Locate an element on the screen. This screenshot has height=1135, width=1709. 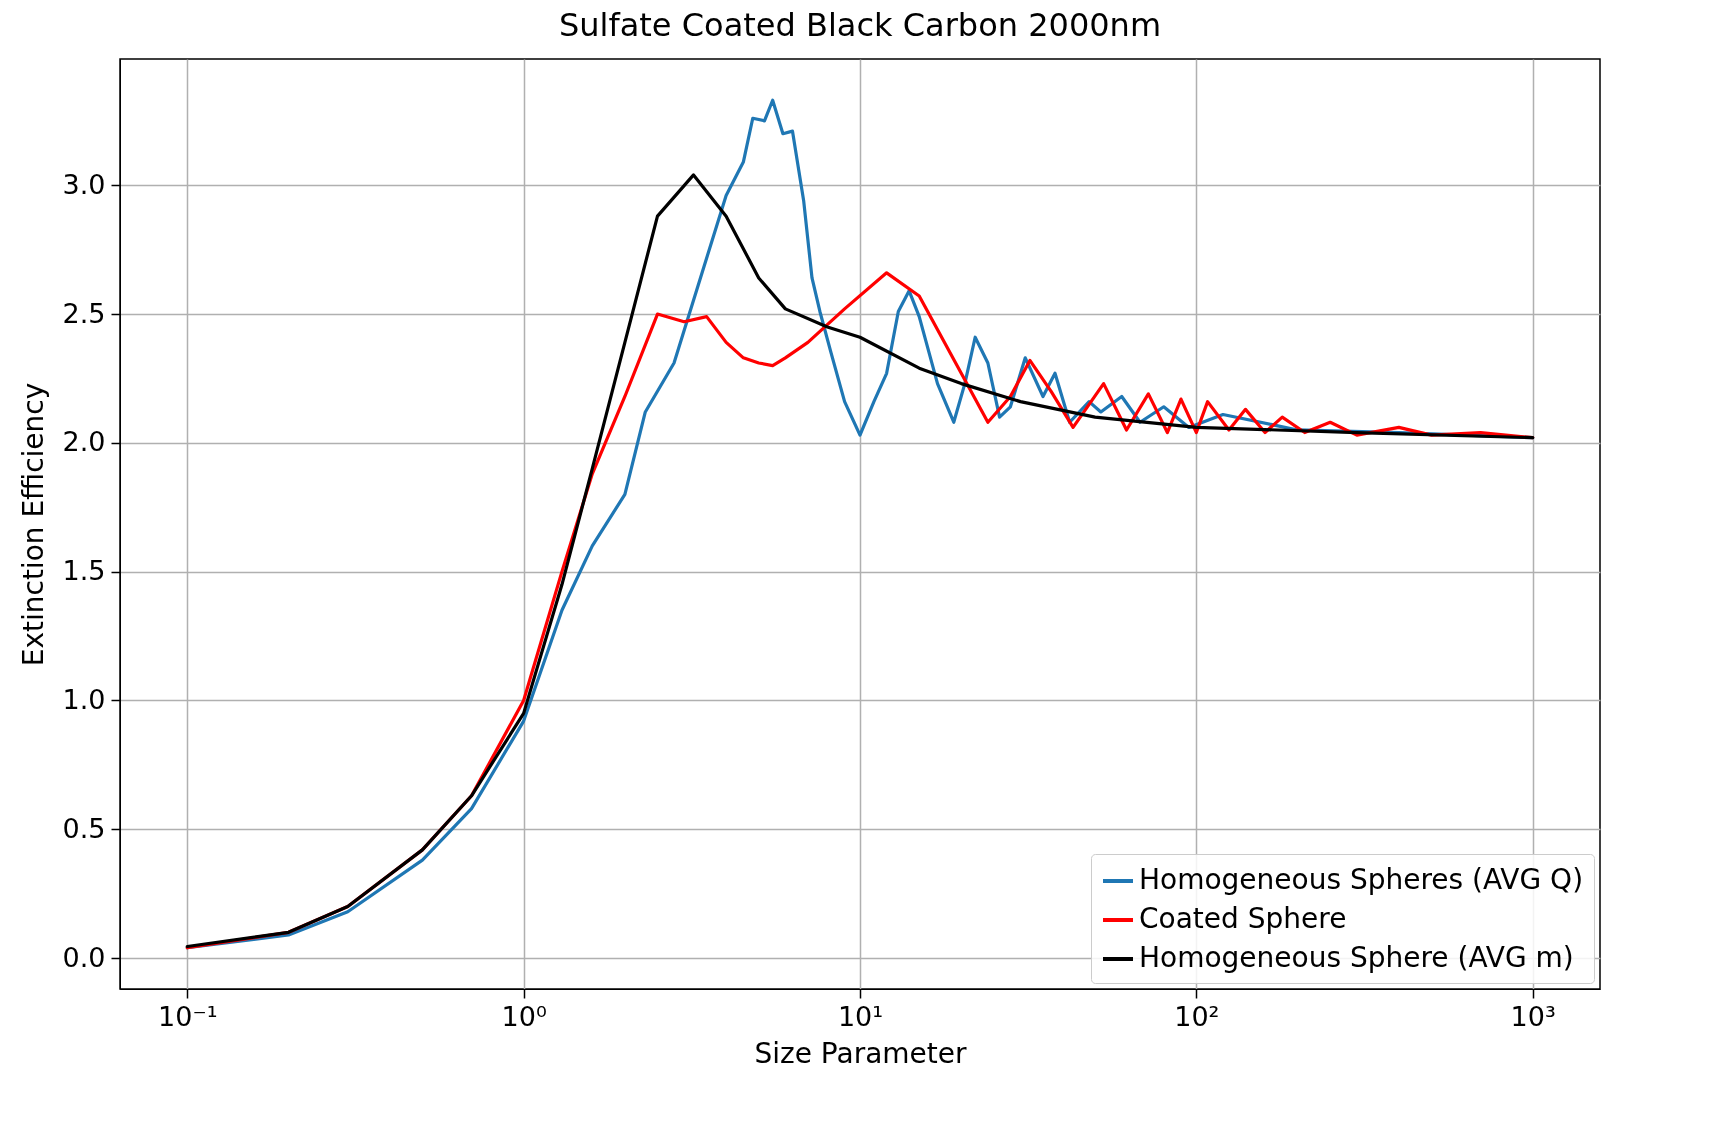
x-tick-label: 10⁻¹ is located at coordinates (188, 1016).